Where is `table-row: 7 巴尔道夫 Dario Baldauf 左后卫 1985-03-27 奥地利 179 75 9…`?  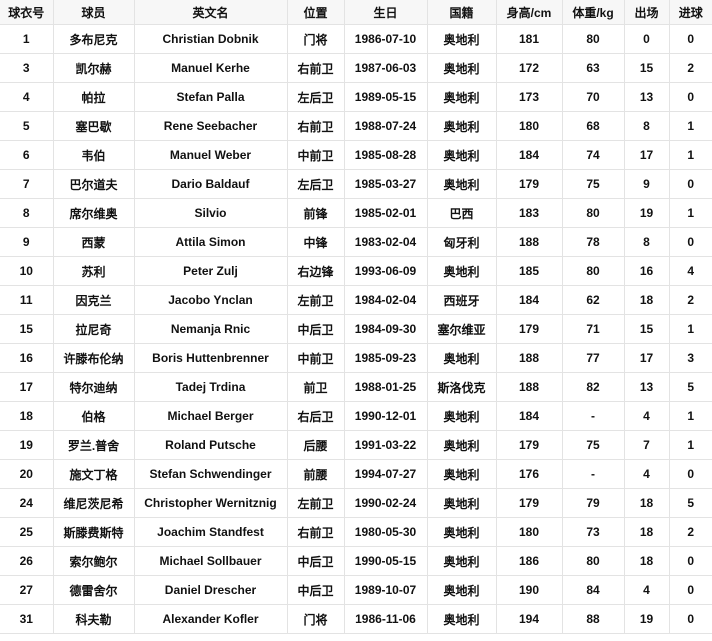
table-row: 7 巴尔道夫 Dario Baldauf 左后卫 1985-03-27 奥地利 179 75 9… is located at coordinates (356, 184).